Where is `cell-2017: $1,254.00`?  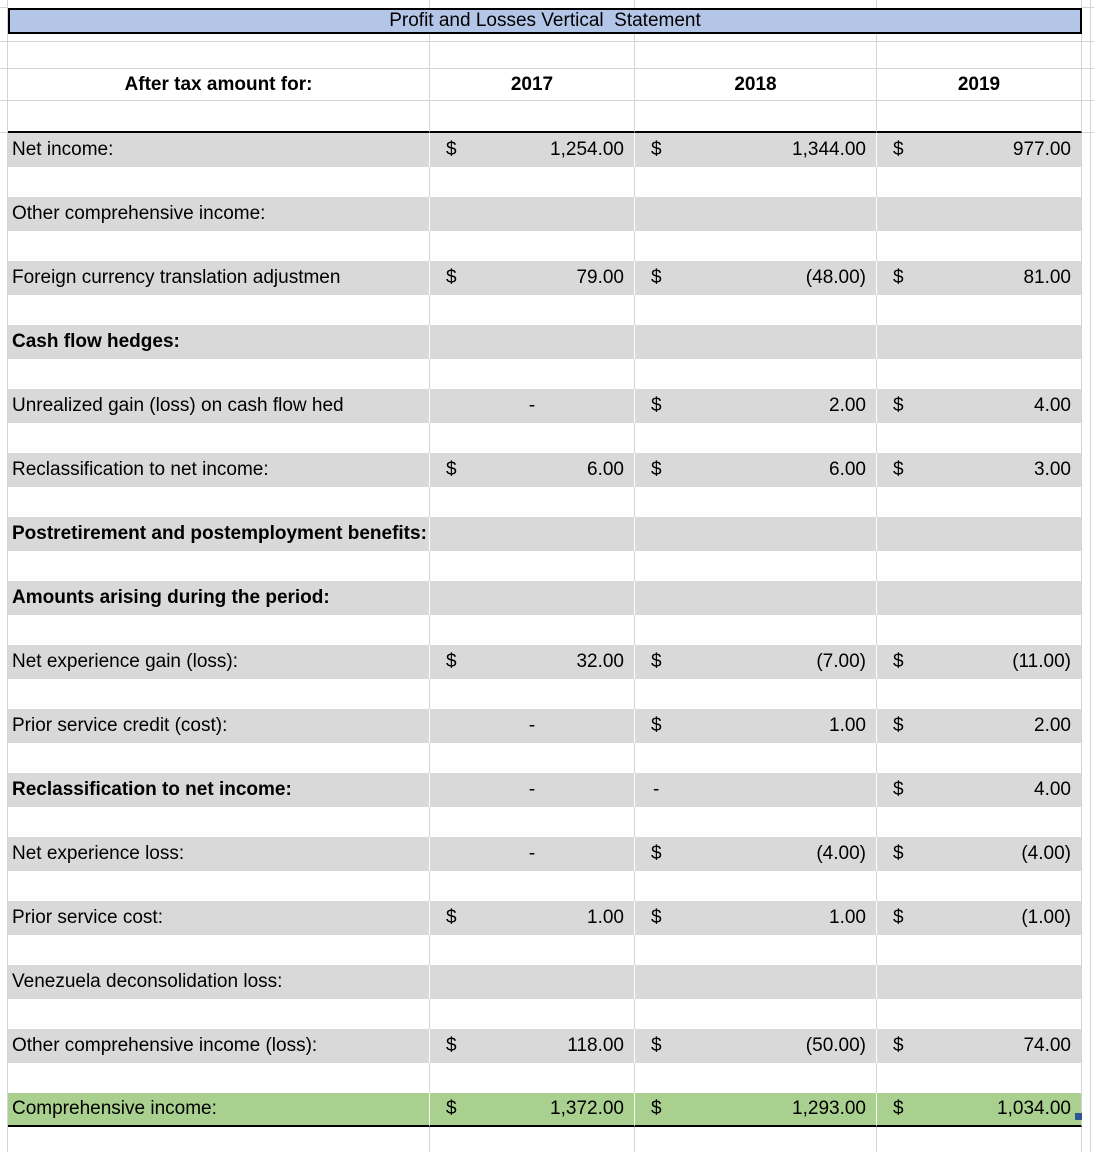 cell-2017: $1,254.00 is located at coordinates (532, 150).